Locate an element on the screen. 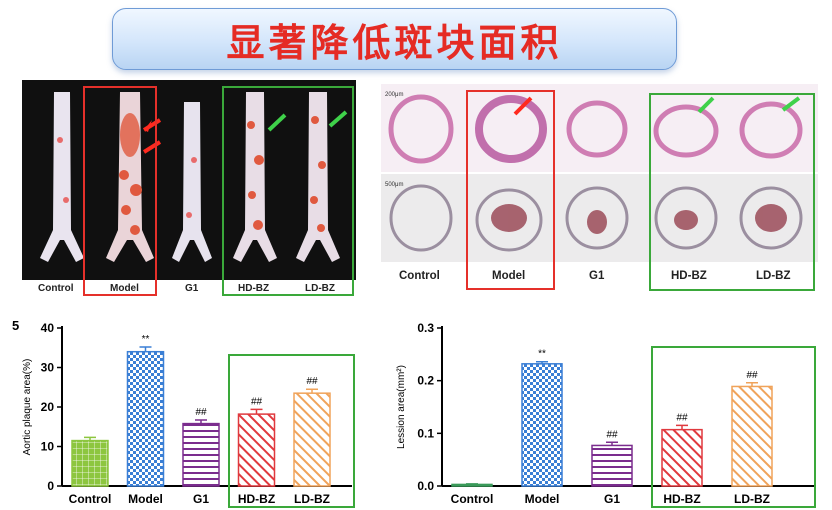  treatment-highlight-box is located at coordinates (288, 191).